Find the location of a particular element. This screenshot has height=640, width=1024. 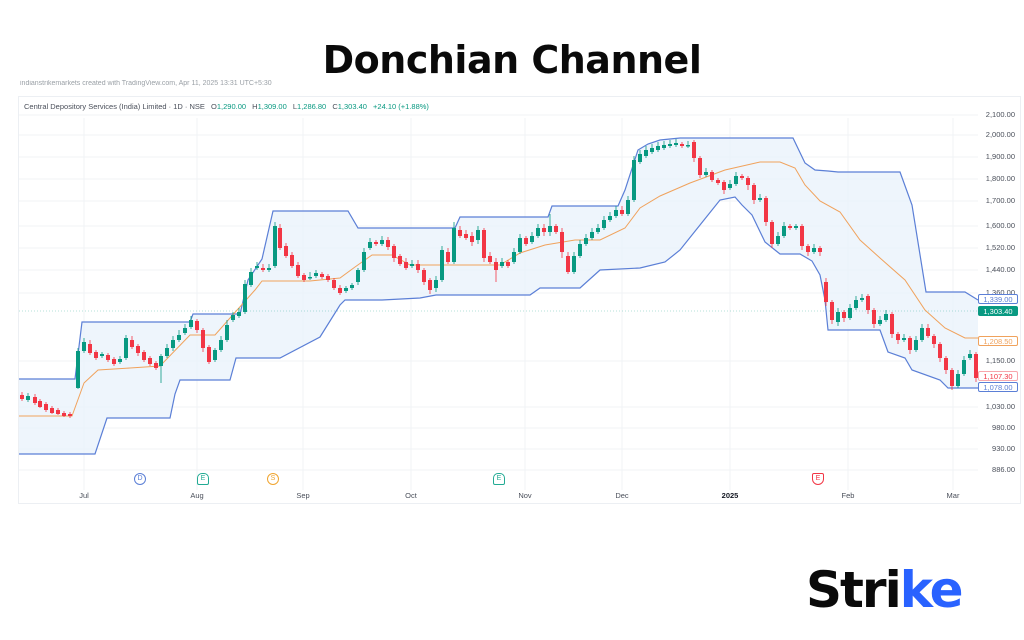

page-title: Donchian Channel is located at coordinates (512, 60).